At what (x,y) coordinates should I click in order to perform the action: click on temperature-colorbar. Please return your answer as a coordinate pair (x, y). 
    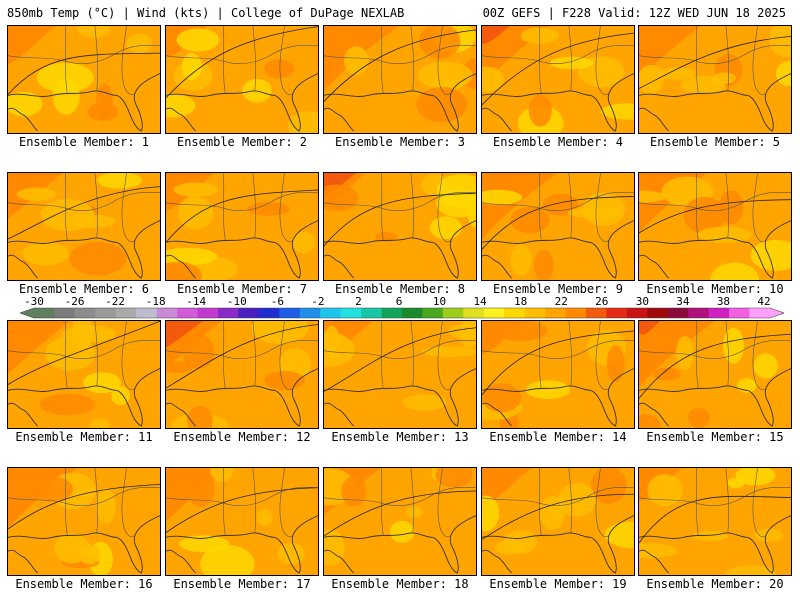
    Looking at the image, I should click on (402, 313).